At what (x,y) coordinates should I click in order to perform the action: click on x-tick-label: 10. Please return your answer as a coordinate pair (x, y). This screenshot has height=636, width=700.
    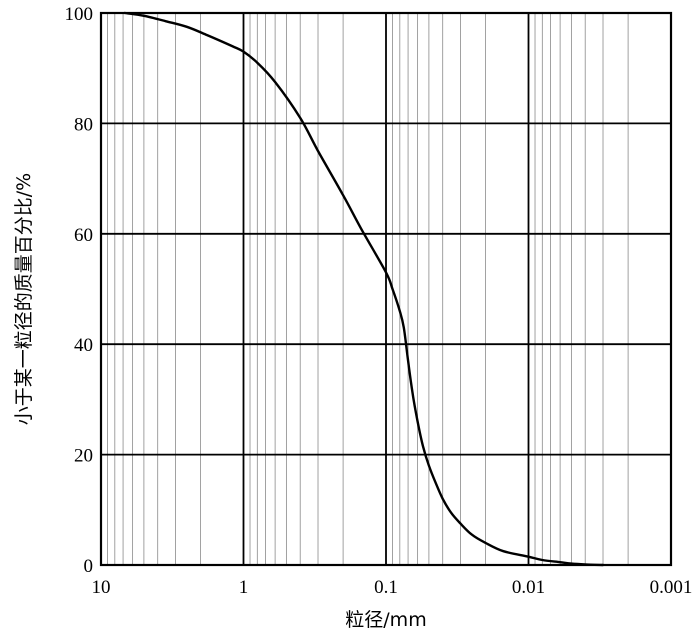
    Looking at the image, I should click on (101, 587).